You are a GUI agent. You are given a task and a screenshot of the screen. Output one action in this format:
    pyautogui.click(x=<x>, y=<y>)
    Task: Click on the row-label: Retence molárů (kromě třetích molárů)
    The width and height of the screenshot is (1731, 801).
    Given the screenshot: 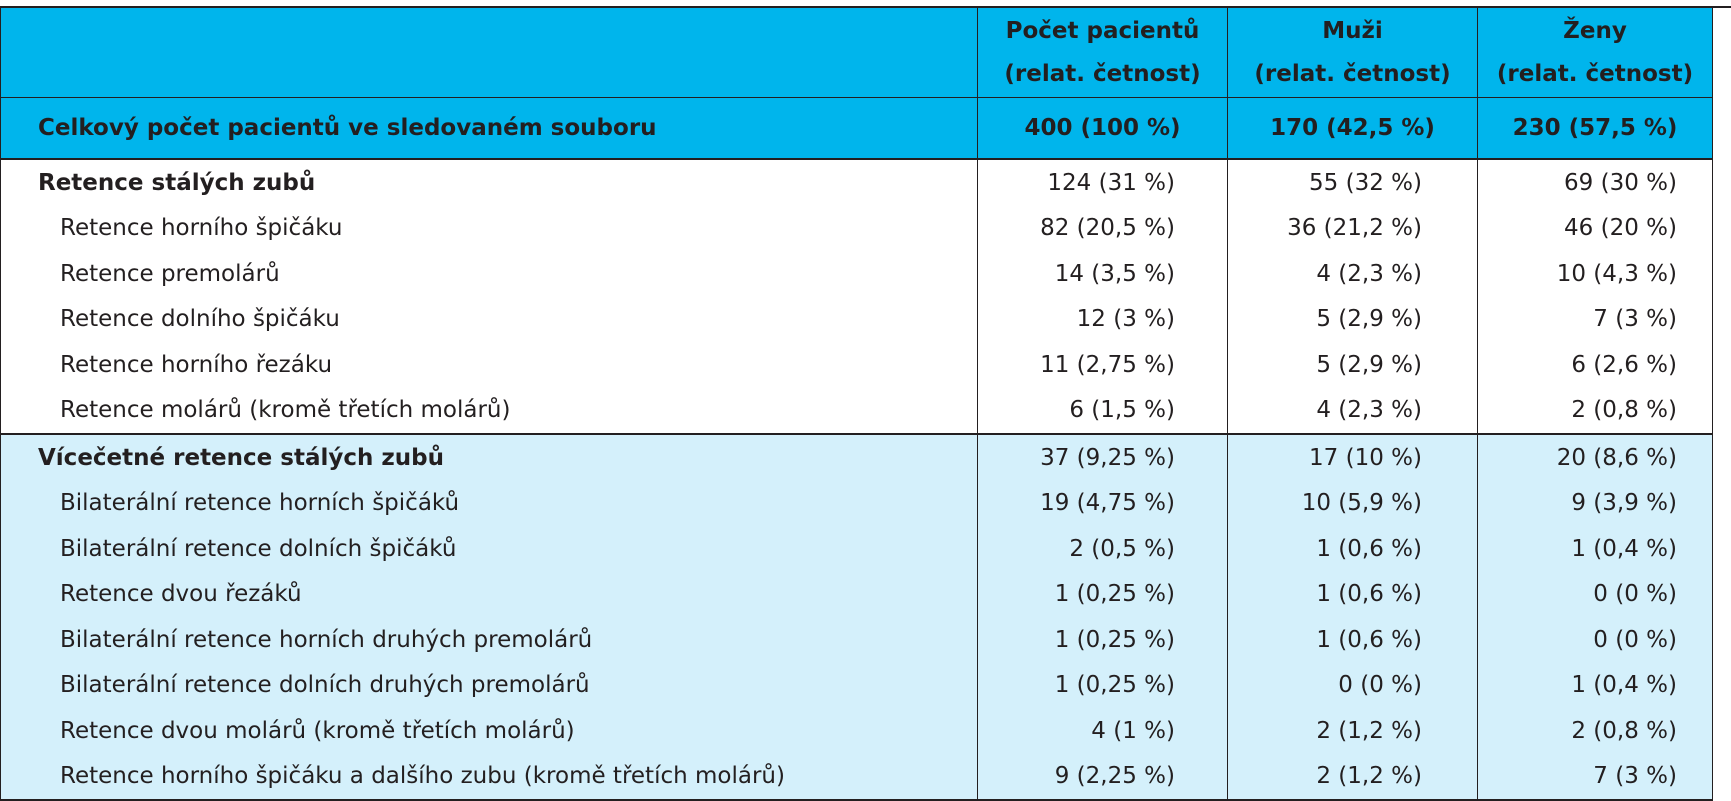 What is the action you would take?
    pyautogui.click(x=489, y=410)
    